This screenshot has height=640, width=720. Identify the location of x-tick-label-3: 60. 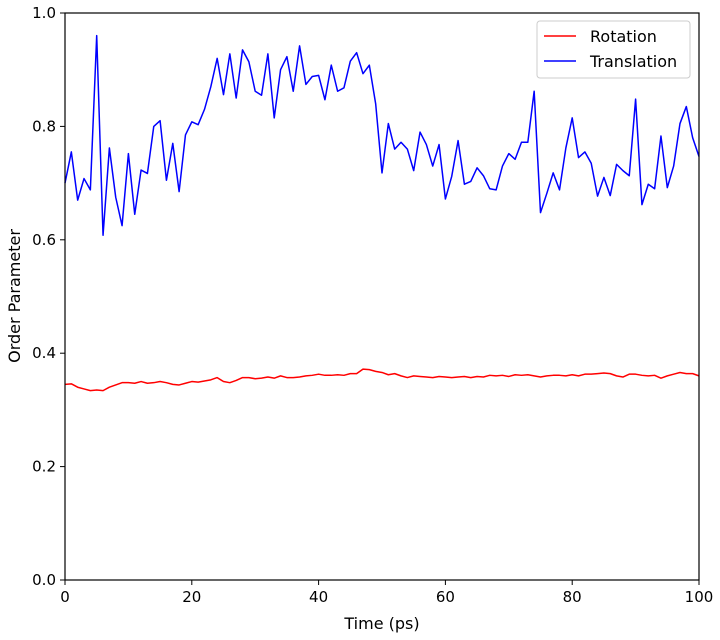
(445, 597).